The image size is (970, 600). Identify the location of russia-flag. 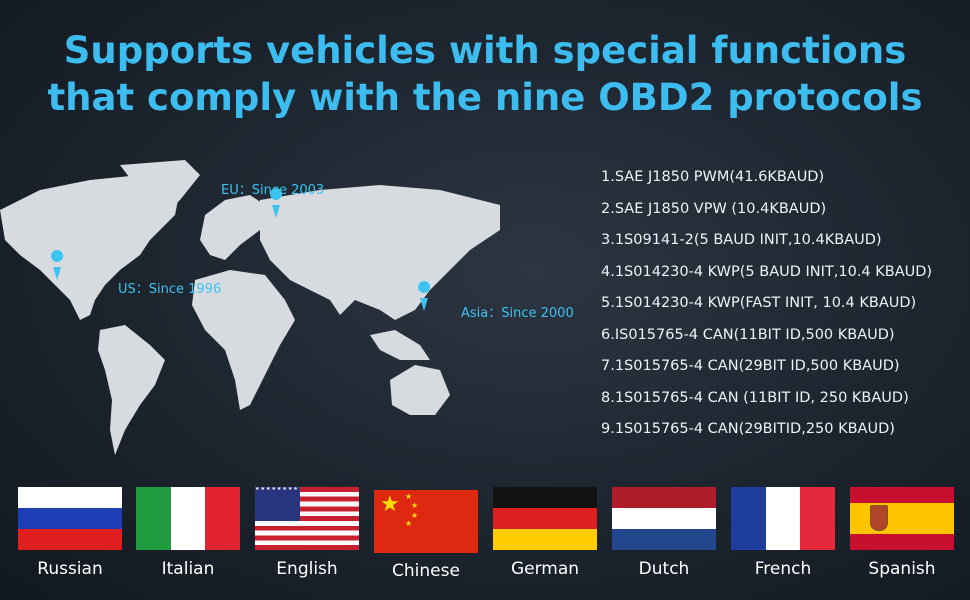
(70, 518).